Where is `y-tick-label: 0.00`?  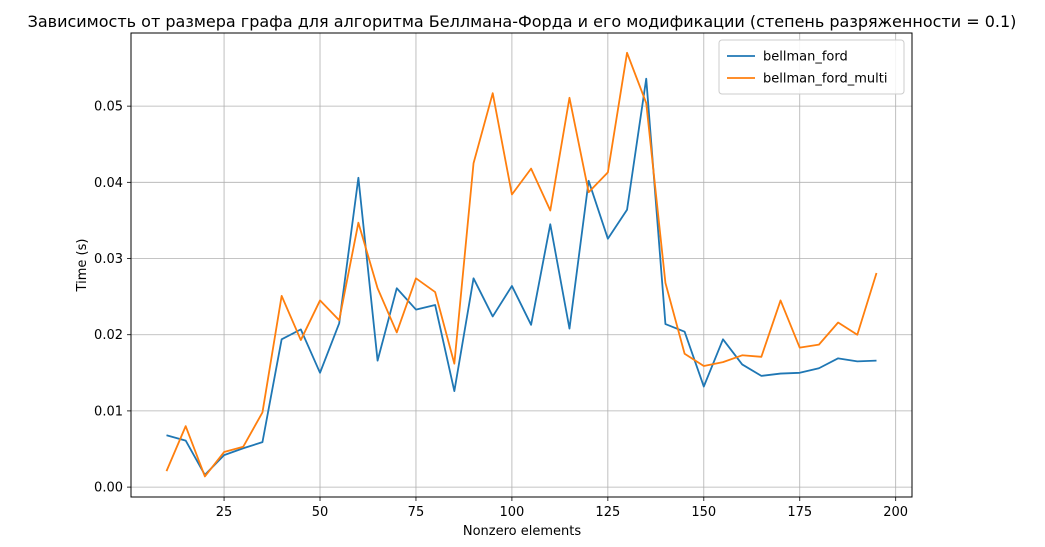 y-tick-label: 0.00 is located at coordinates (108, 488).